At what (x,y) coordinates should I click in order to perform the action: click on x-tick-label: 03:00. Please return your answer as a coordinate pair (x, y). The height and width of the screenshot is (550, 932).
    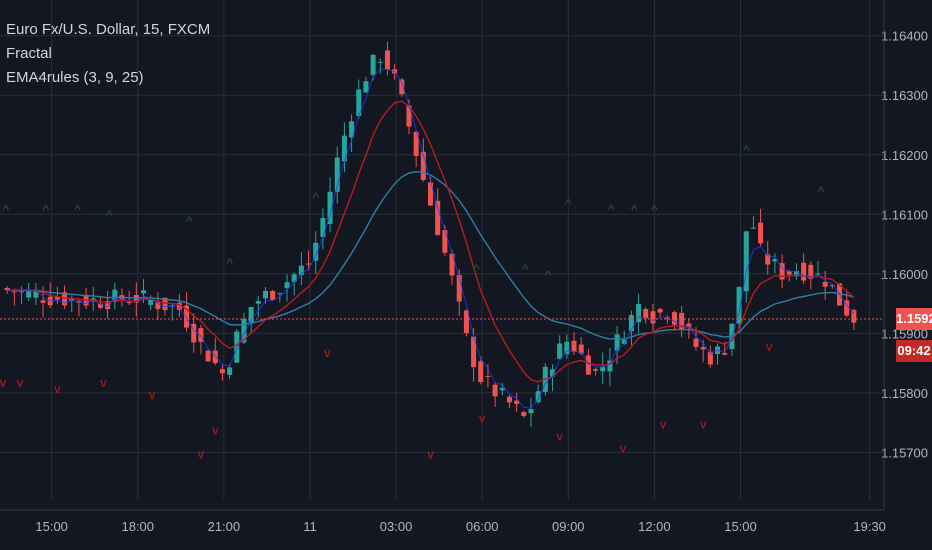
    Looking at the image, I should click on (396, 526).